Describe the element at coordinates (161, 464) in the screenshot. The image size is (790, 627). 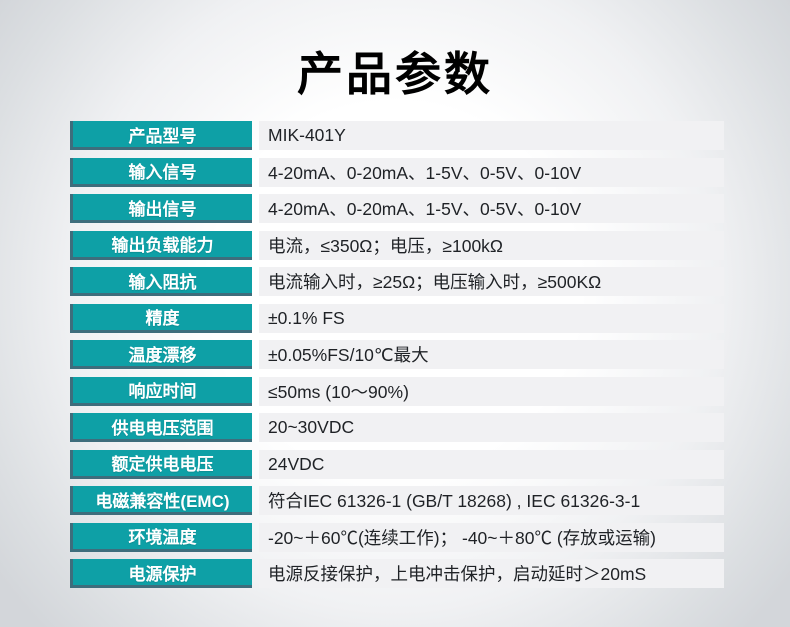
I see `spec-label: 额定供电电压` at that location.